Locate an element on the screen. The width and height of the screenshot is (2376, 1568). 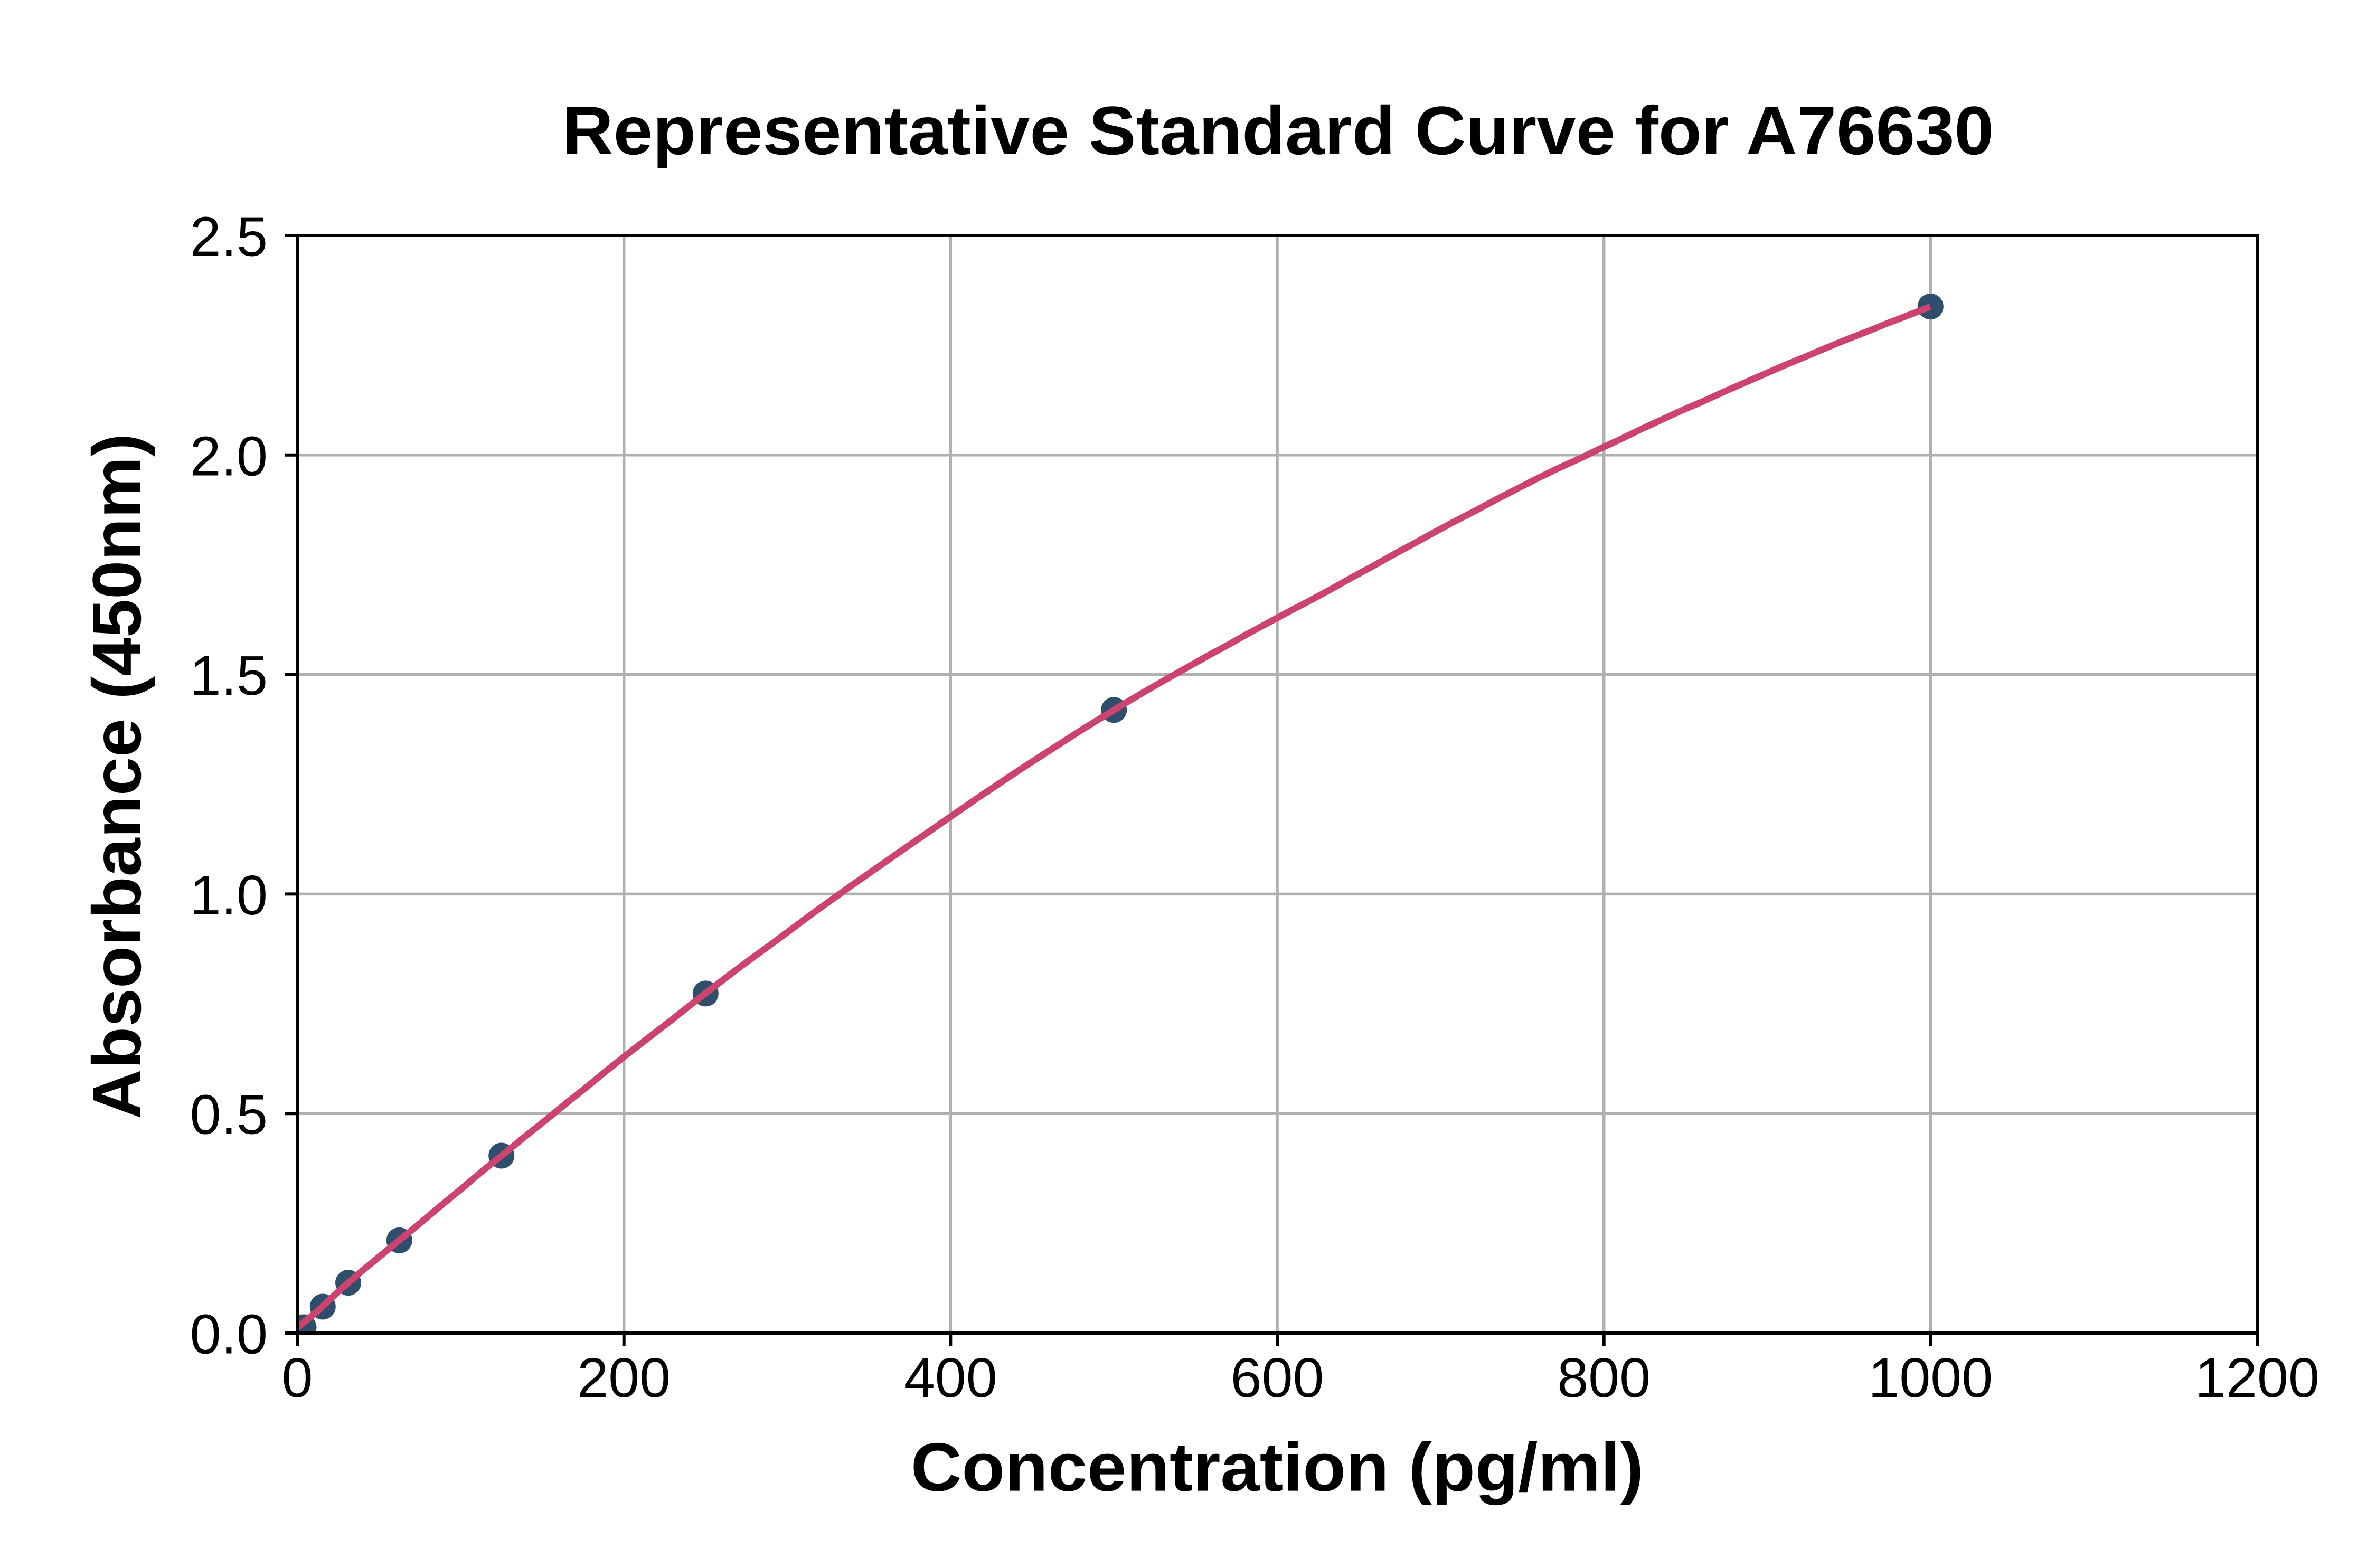
svg-text: 1200 is located at coordinates (2257, 1378).